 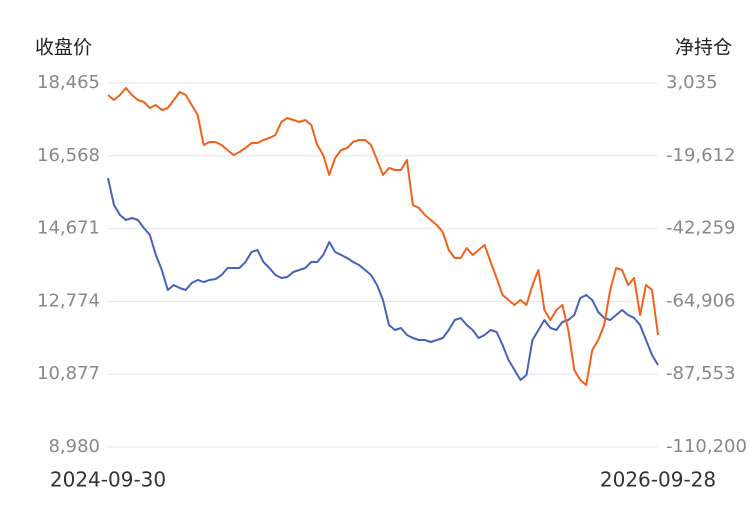 What do you see at coordinates (703, 48) in the screenshot?
I see `y2-axis-title: 净持仓` at bounding box center [703, 48].